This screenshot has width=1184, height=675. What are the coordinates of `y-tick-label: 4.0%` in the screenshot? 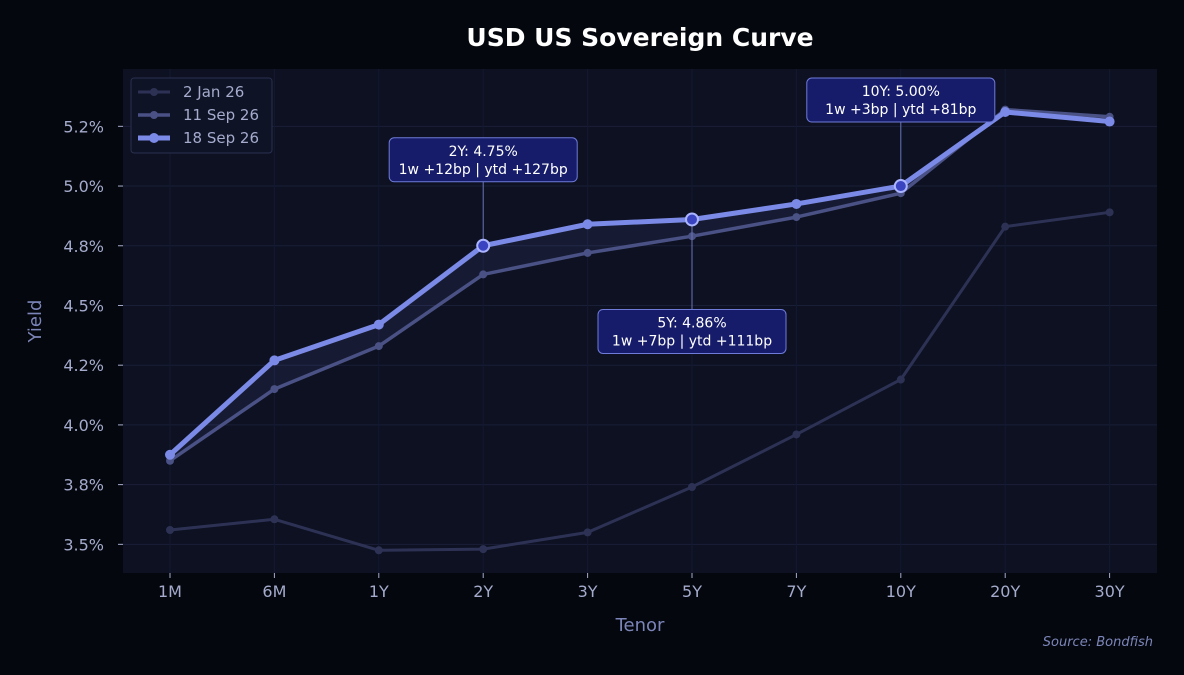 It's located at (83, 425).